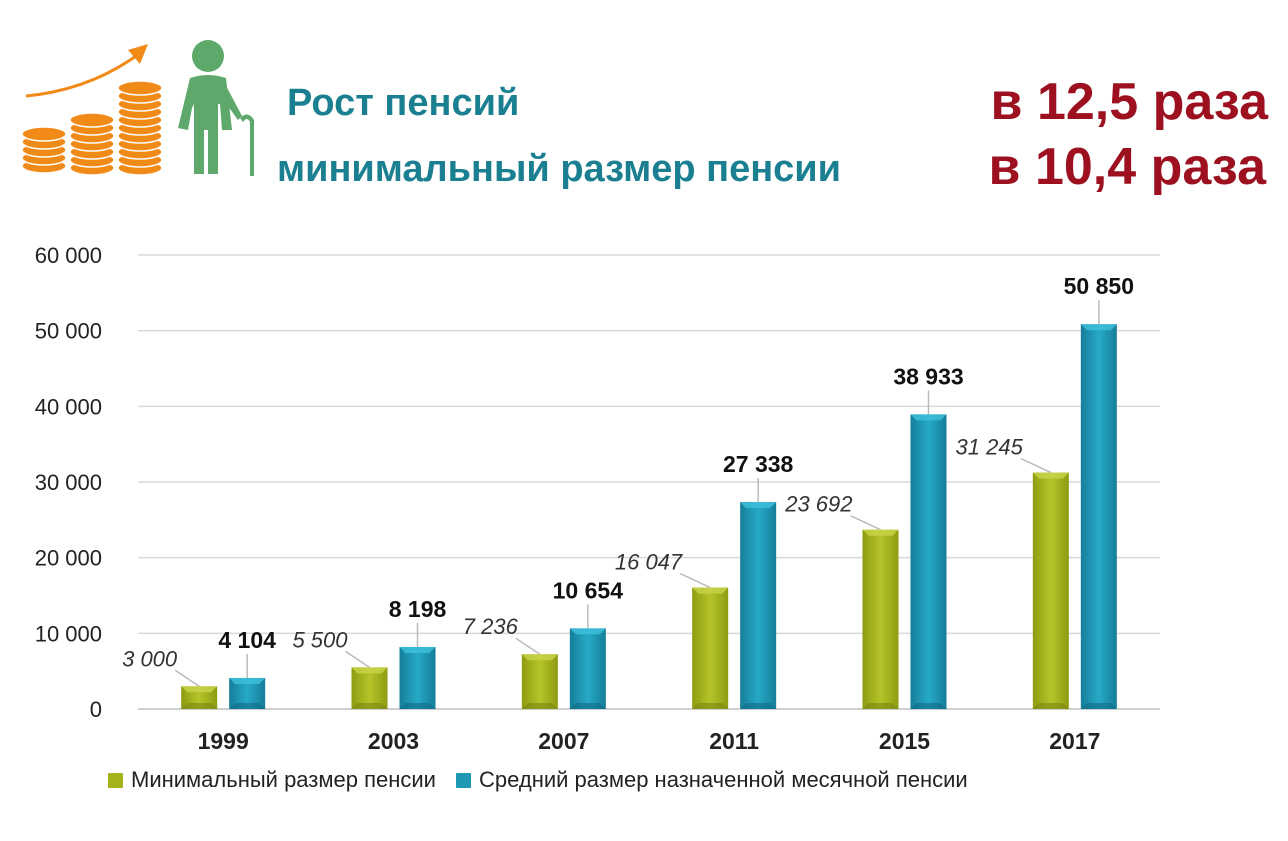 Image resolution: width=1288 pixels, height=841 pixels. What do you see at coordinates (1129, 102) in the screenshot?
I see `growth-factor-1: в 12,5 раза` at bounding box center [1129, 102].